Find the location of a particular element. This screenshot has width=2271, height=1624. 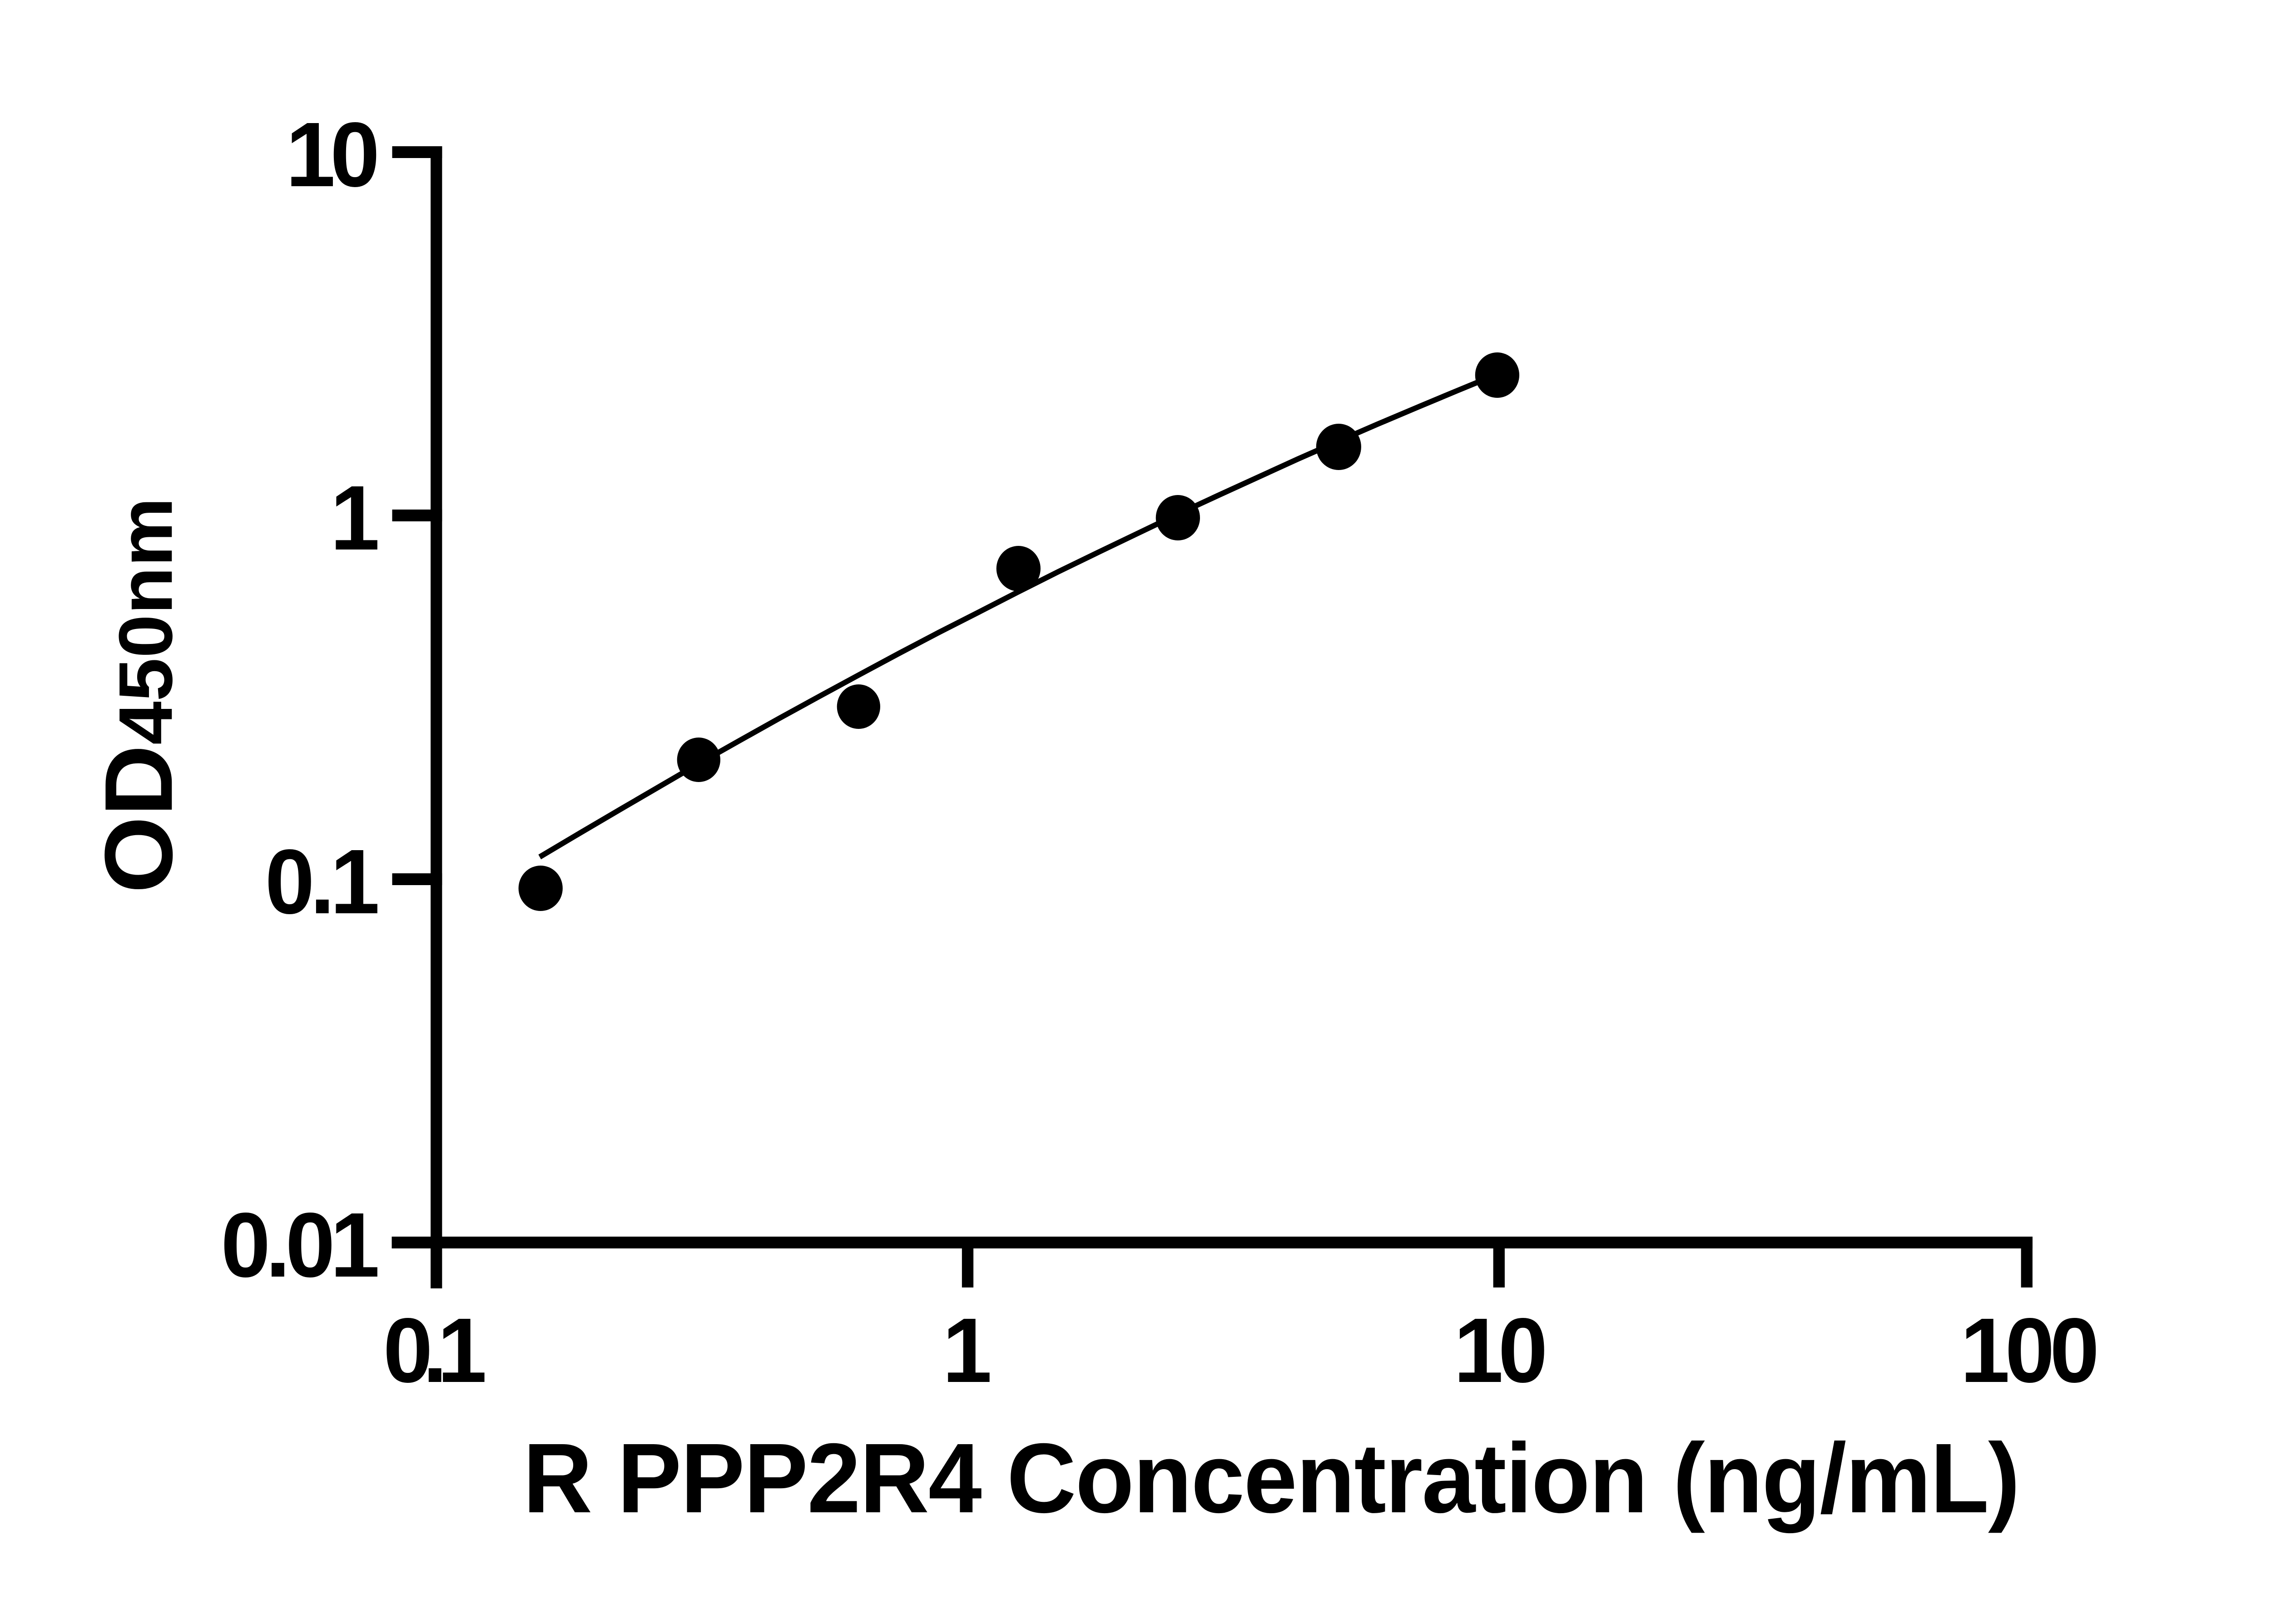

svg-text: 450nm is located at coordinates (145, 621).